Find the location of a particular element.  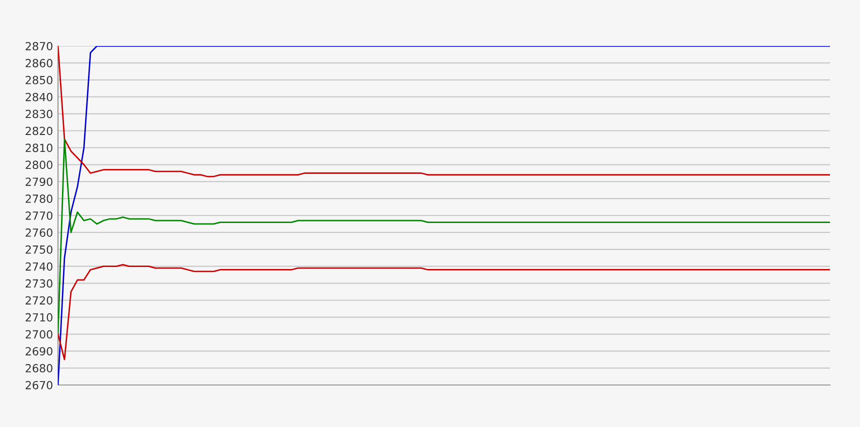

y-tick-label: 2670 is located at coordinates (39, 385).